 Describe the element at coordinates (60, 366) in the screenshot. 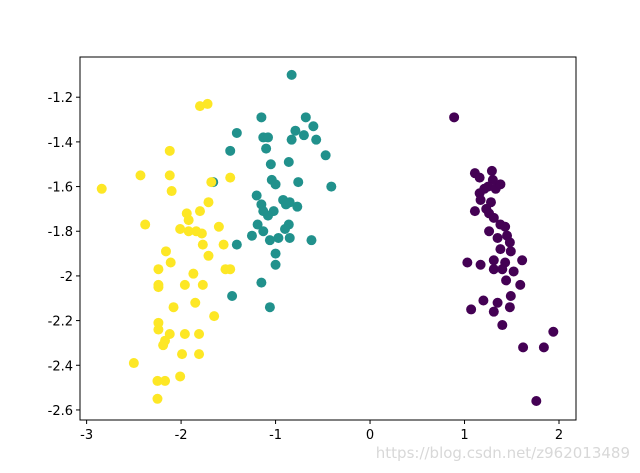

I see `y-tick-label: -2.4` at that location.